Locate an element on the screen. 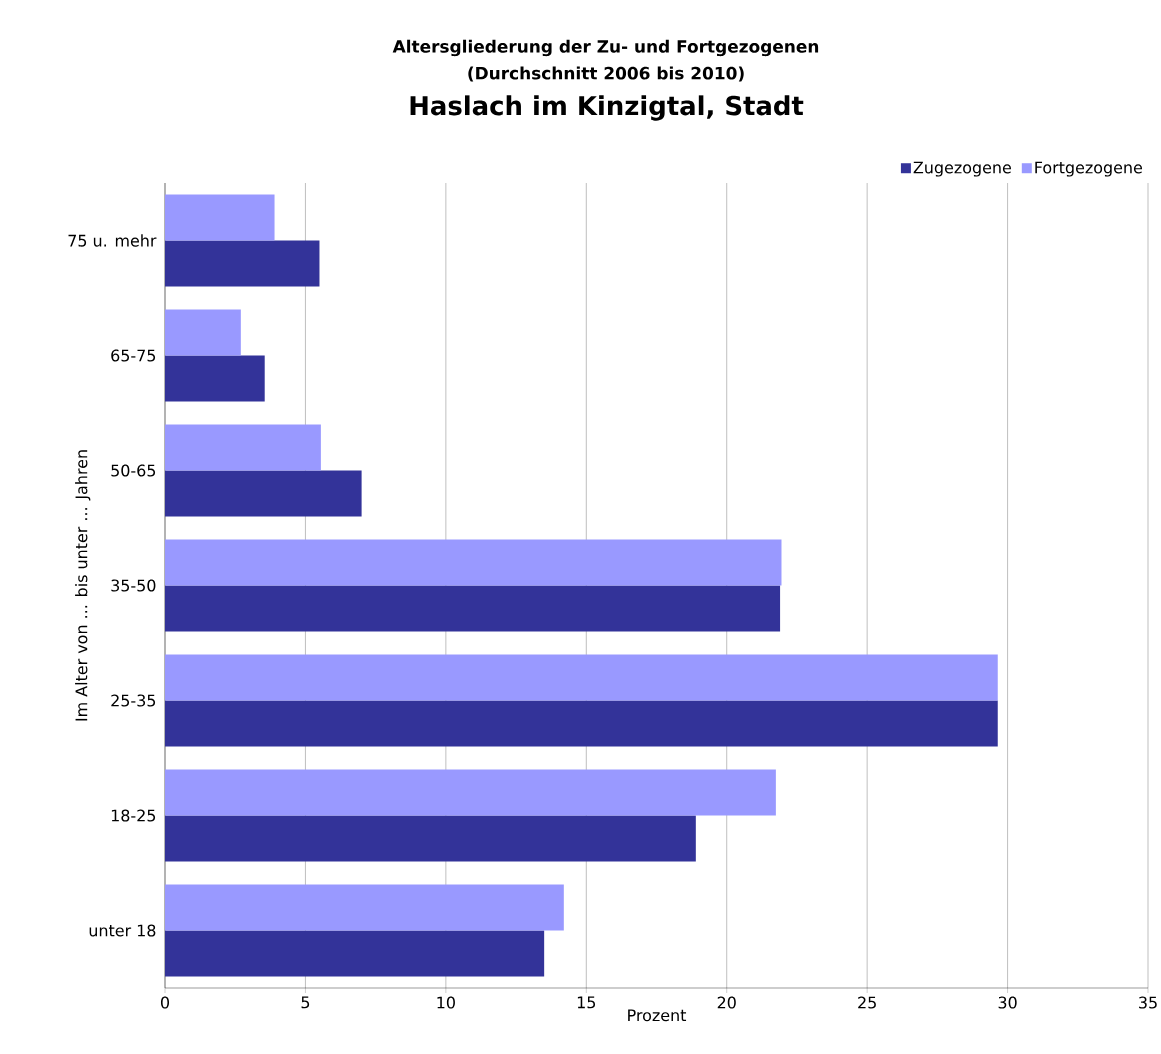 This screenshot has height=1054, width=1161. x-tick-label: 10 is located at coordinates (446, 1002).